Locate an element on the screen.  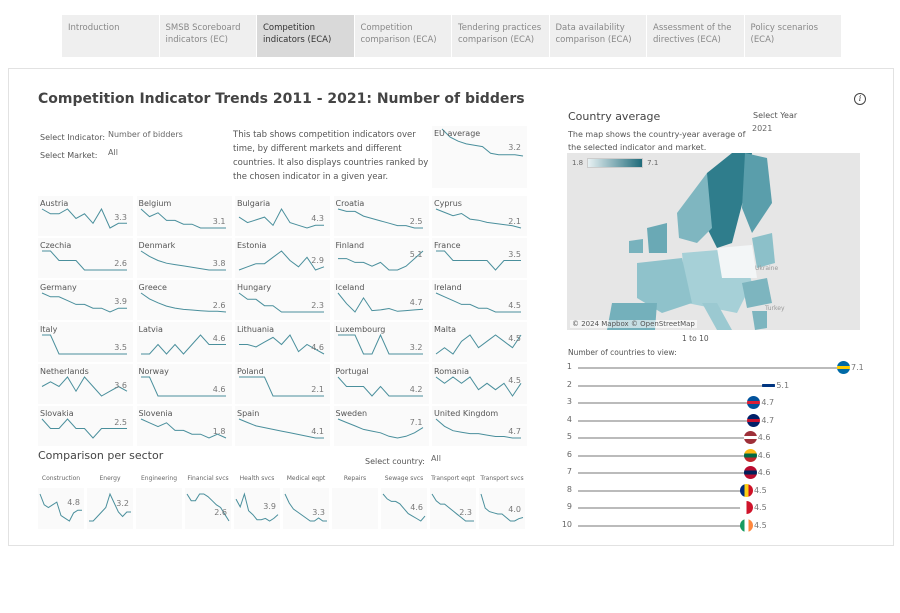
ranking-row: 2 5.1 is located at coordinates (720, 385).